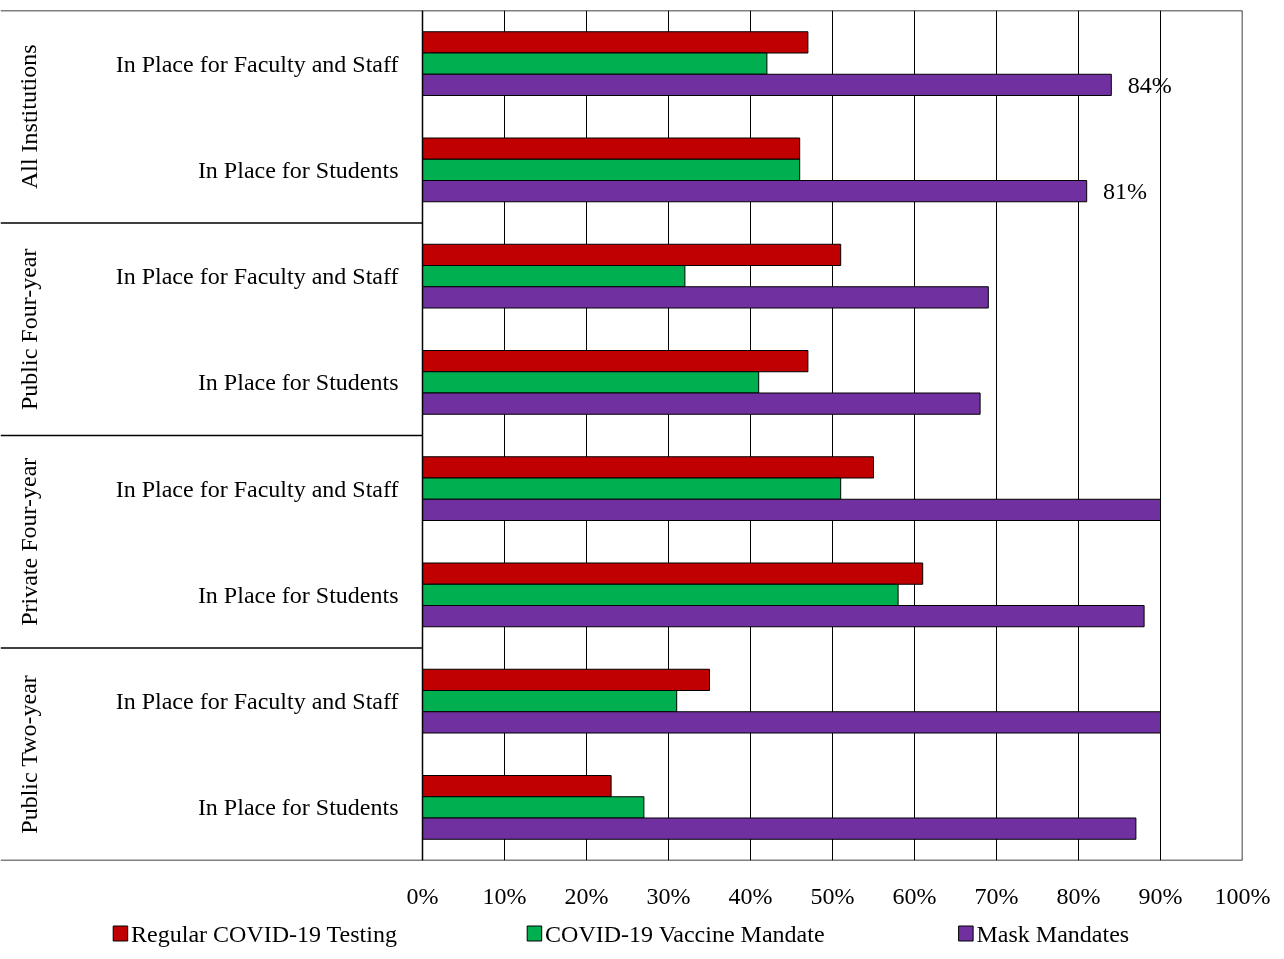 This screenshot has width=1284, height=959. Describe the element at coordinates (504, 895) in the screenshot. I see `x-tick-label: 10%` at that location.